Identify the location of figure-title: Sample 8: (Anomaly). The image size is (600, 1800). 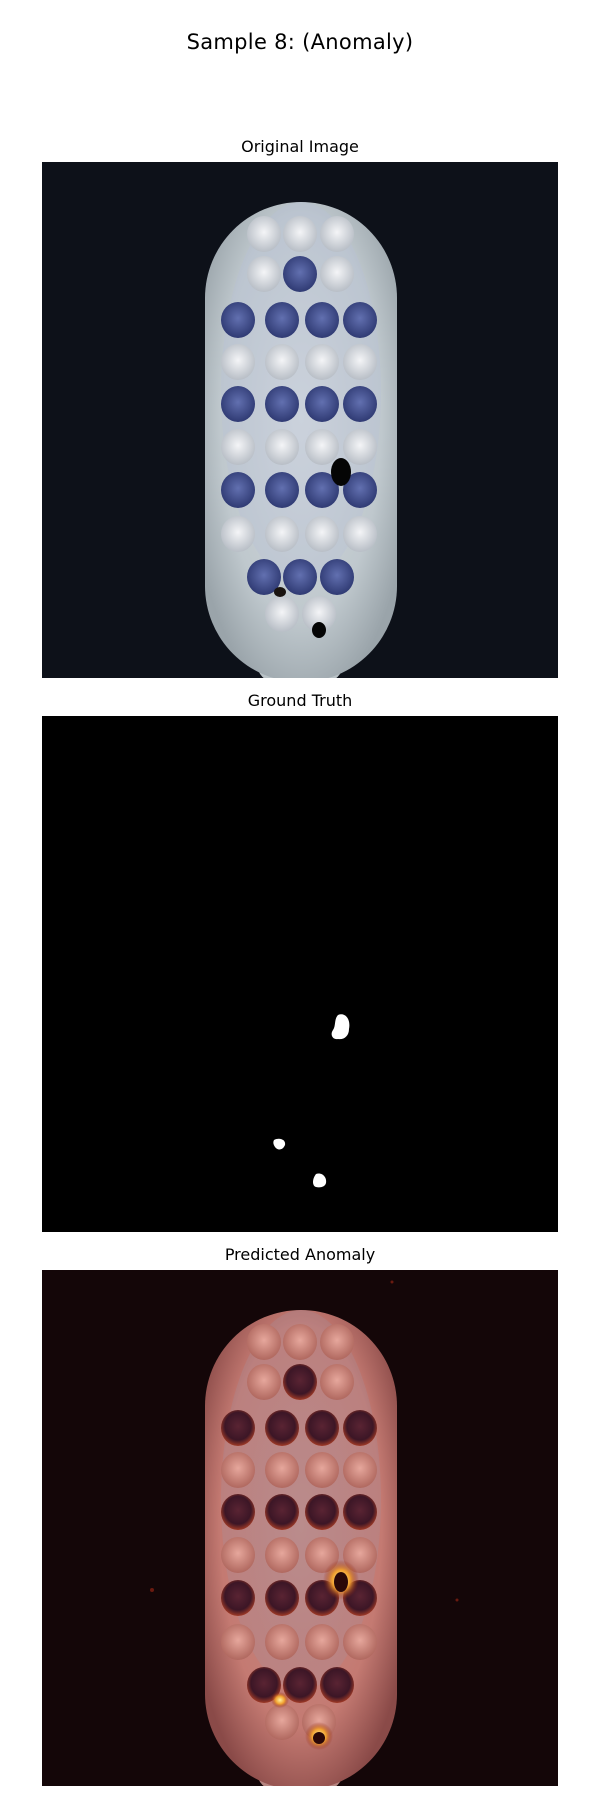
(300, 42).